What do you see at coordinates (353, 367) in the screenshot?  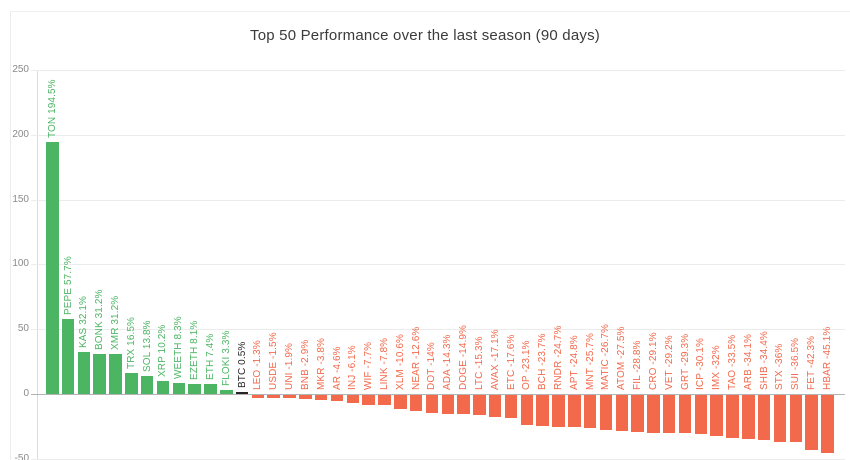 I see `bar-label-inj: INJ -6.1%` at bounding box center [353, 367].